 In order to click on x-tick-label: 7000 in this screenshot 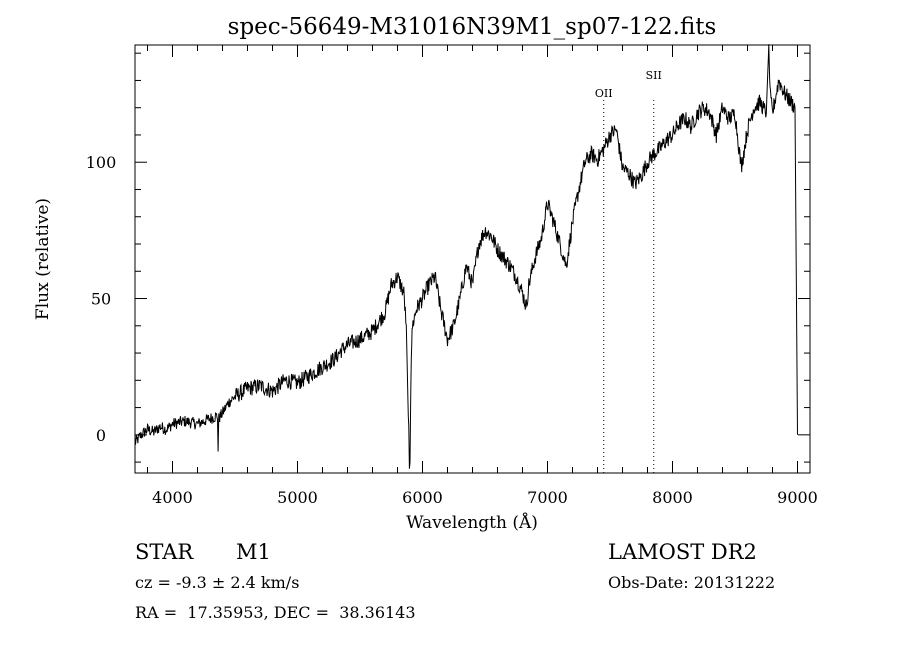, I will do `click(547, 497)`.